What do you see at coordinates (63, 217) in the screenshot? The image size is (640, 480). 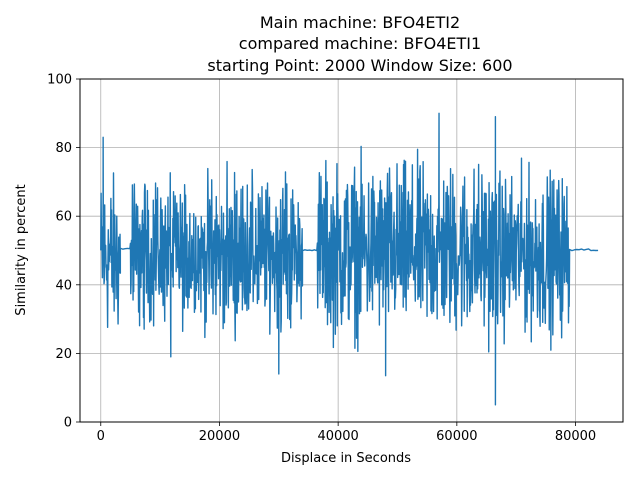 I see `y-tick-label: 60` at bounding box center [63, 217].